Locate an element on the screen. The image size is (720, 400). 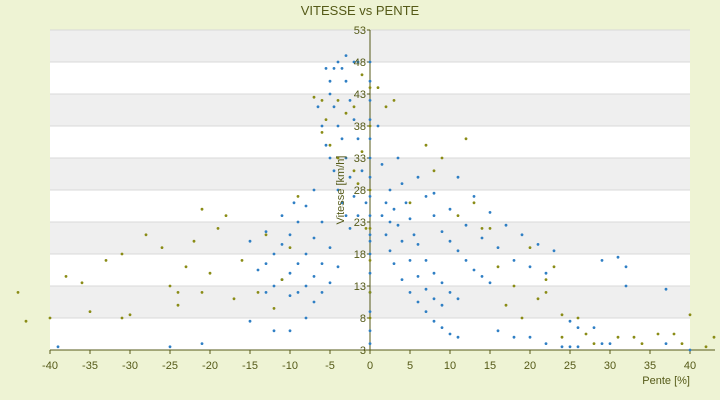
x-tick-label: 5 is located at coordinates (410, 366).